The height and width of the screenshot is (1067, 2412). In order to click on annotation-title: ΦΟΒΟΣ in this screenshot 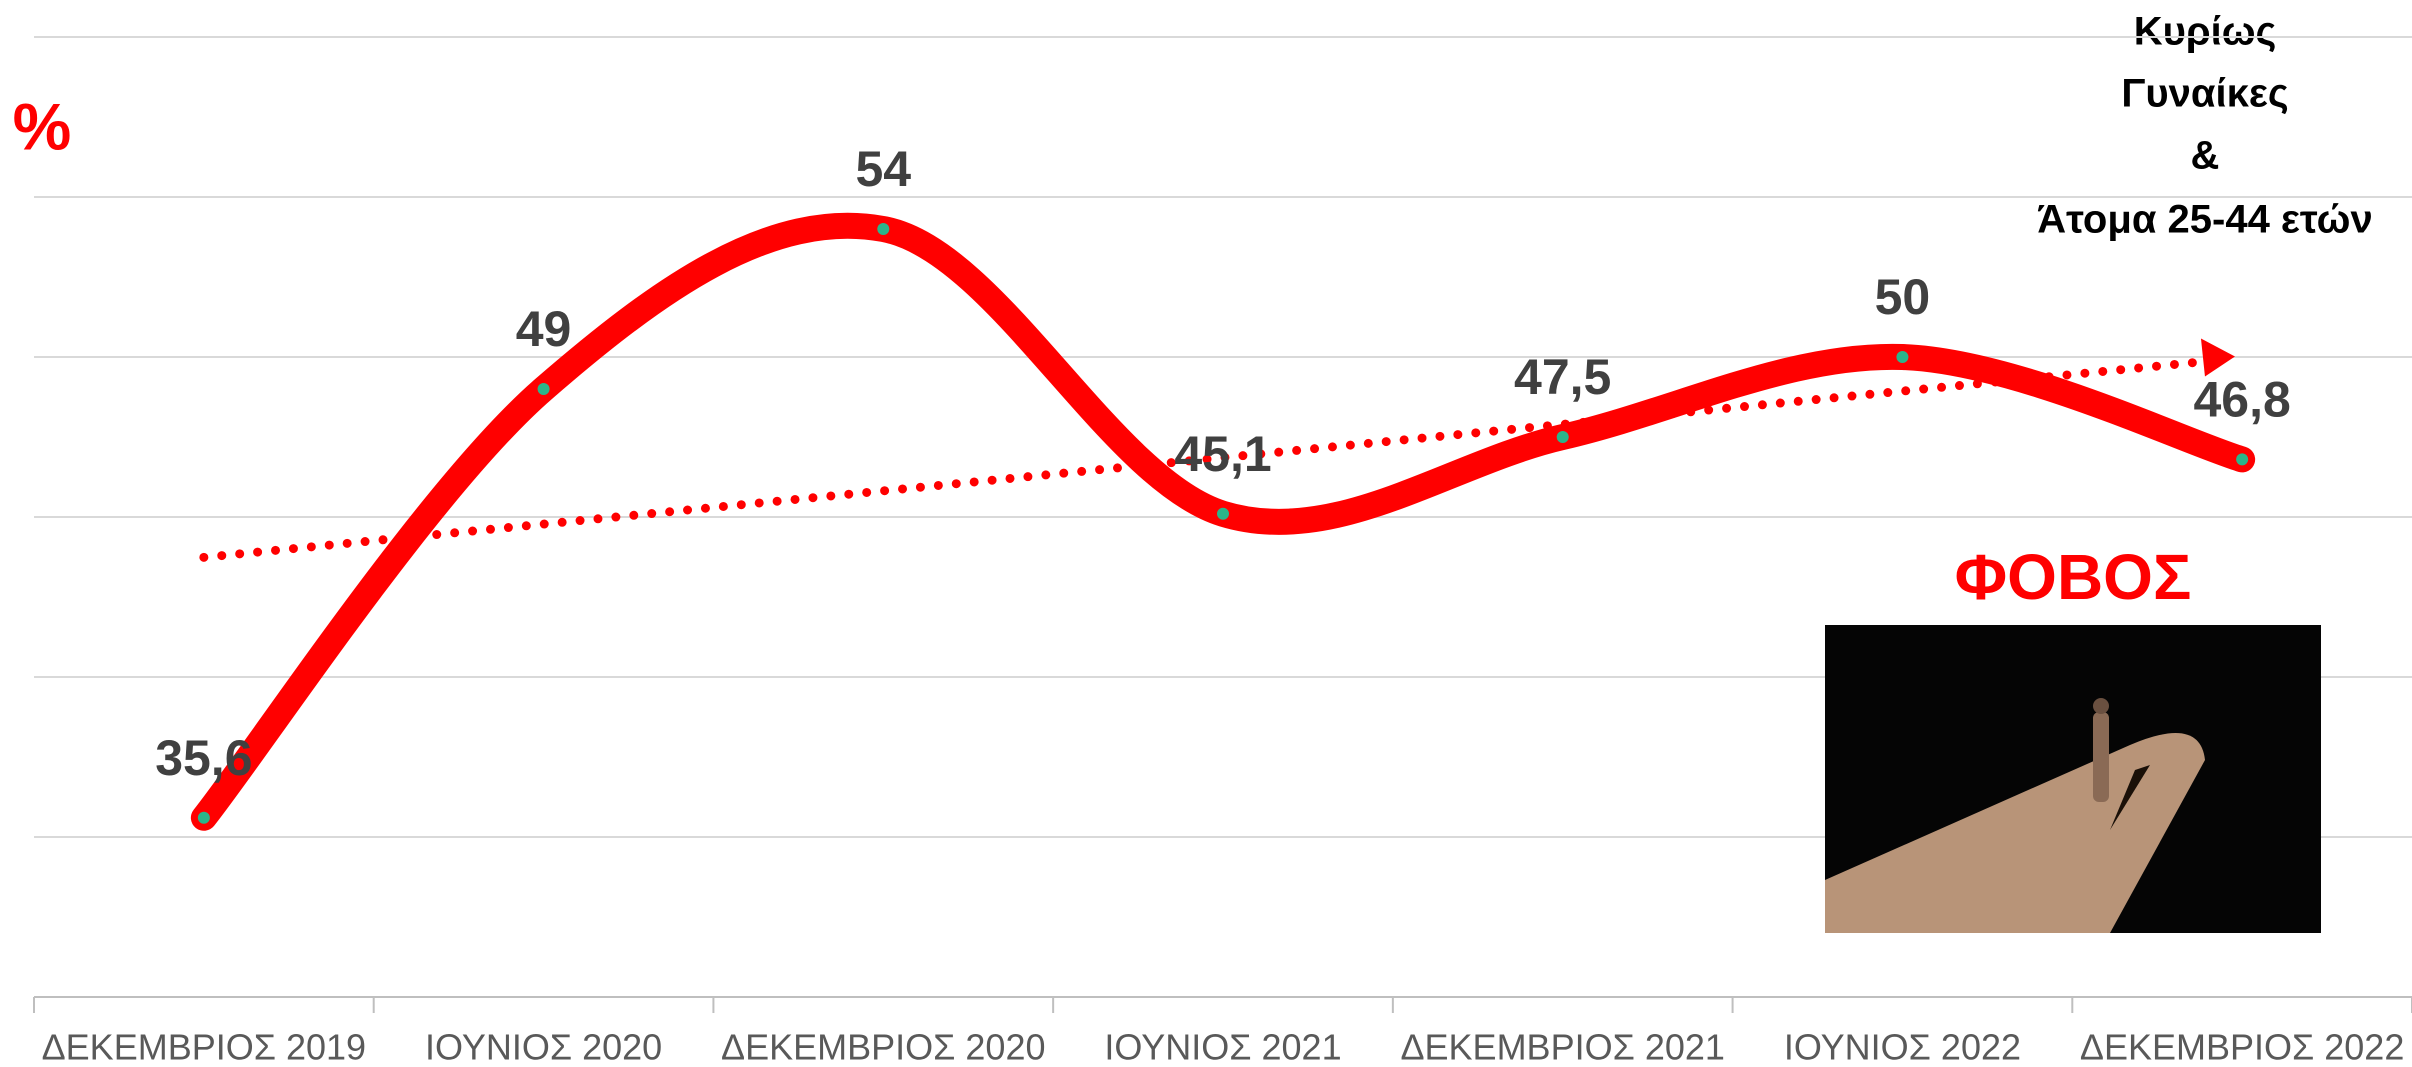, I will do `click(2073, 577)`.